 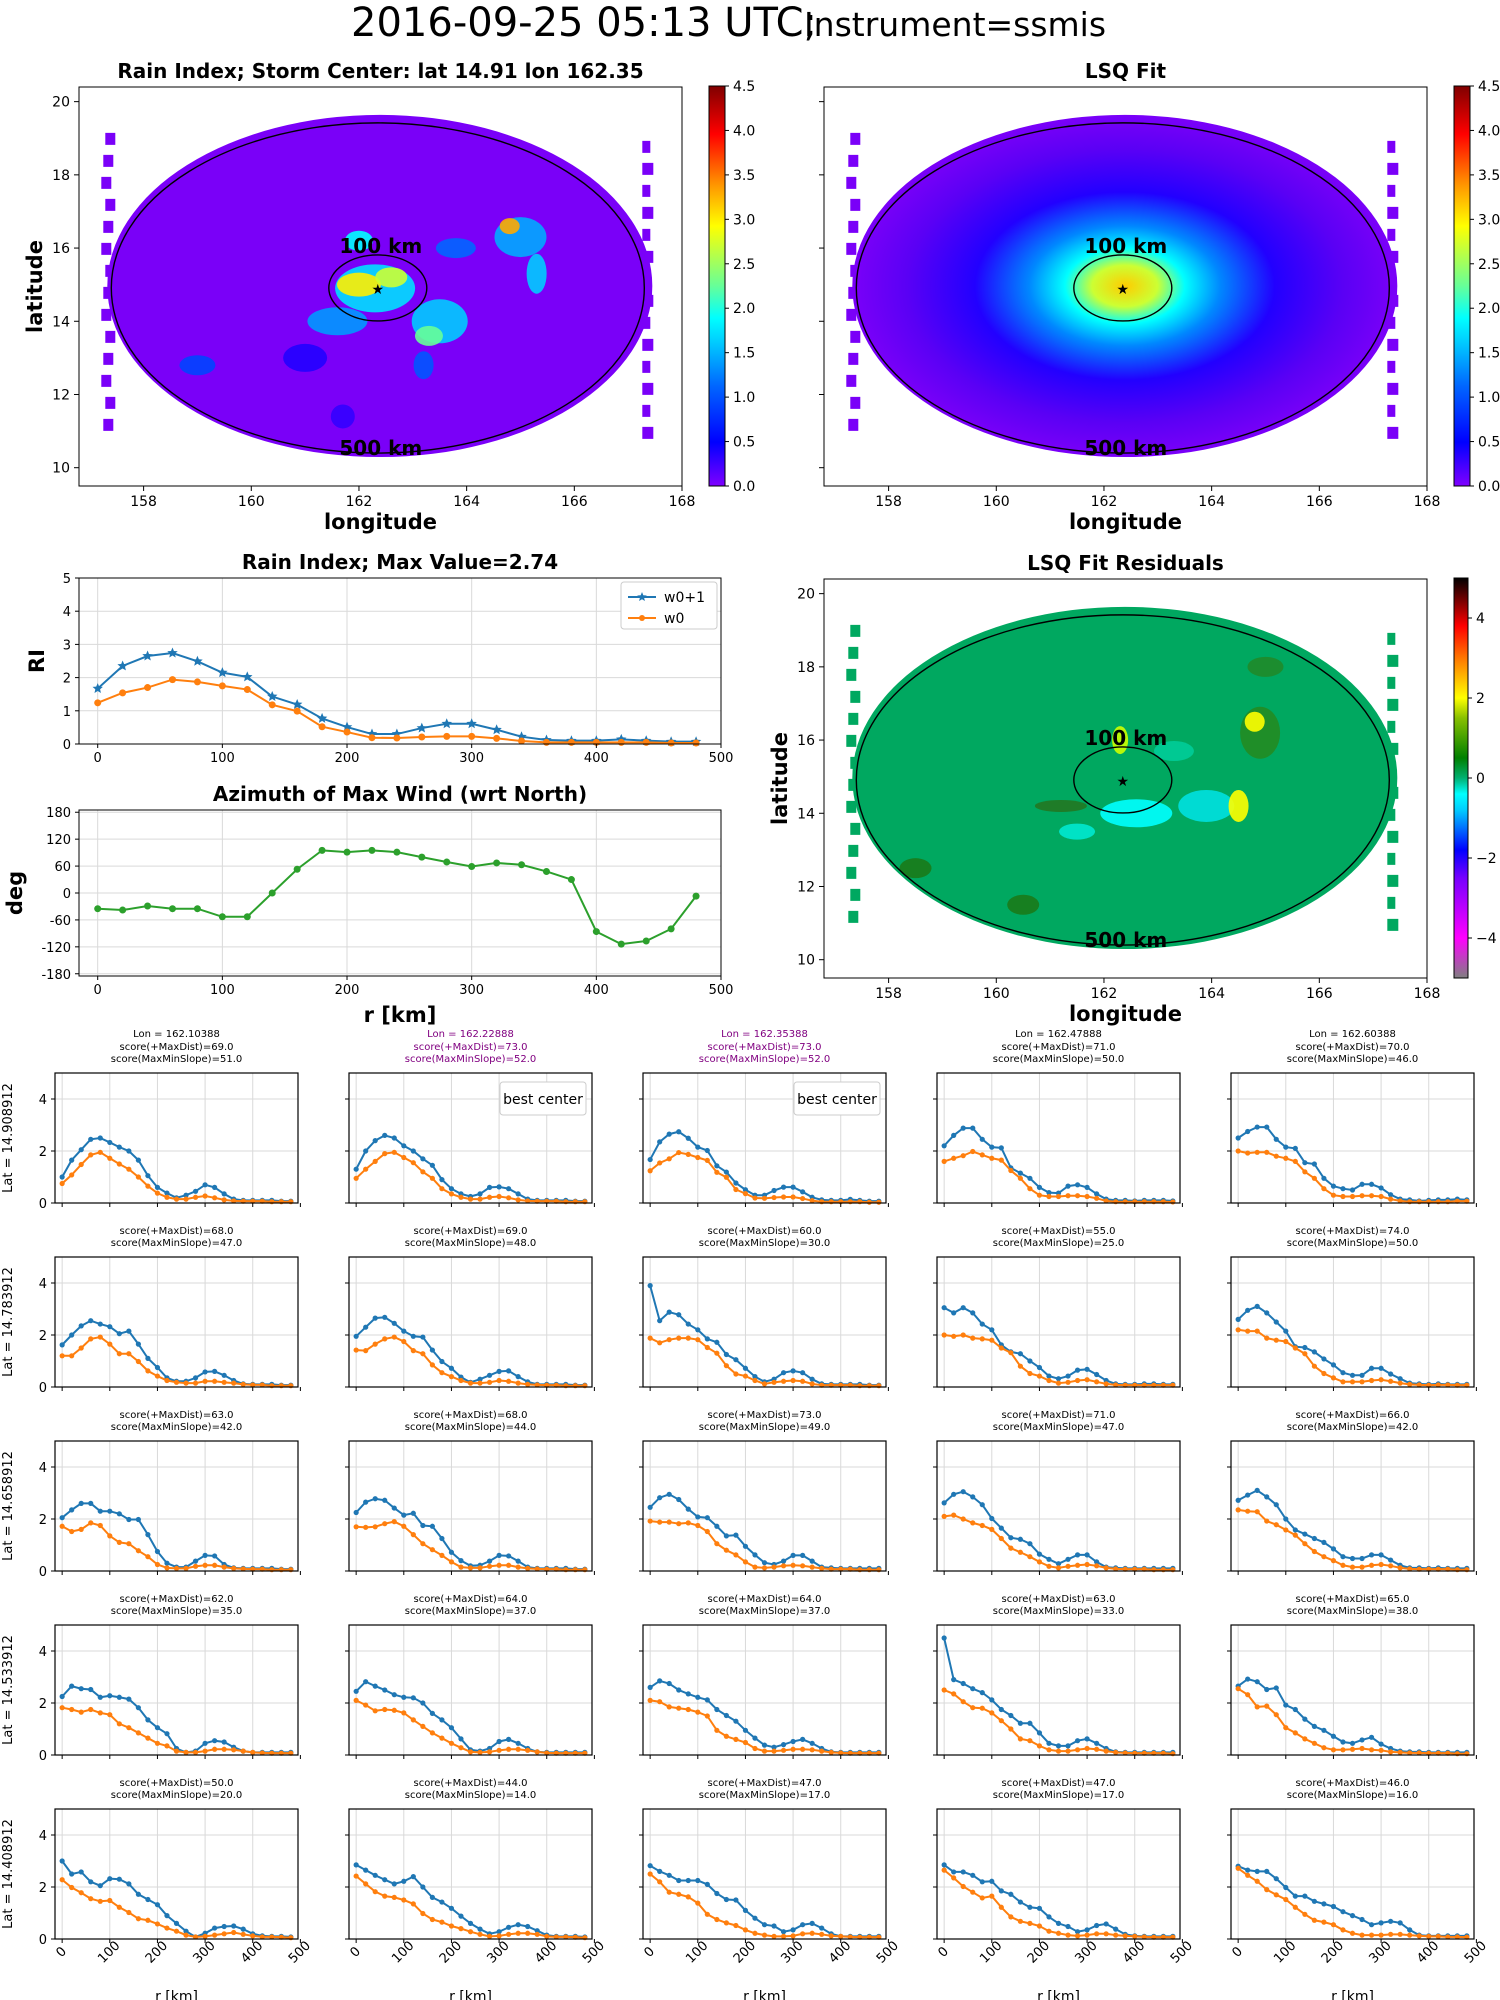 What do you see at coordinates (109, 1952) in the screenshot?
I see `x-tick-label: 100` at bounding box center [109, 1952].